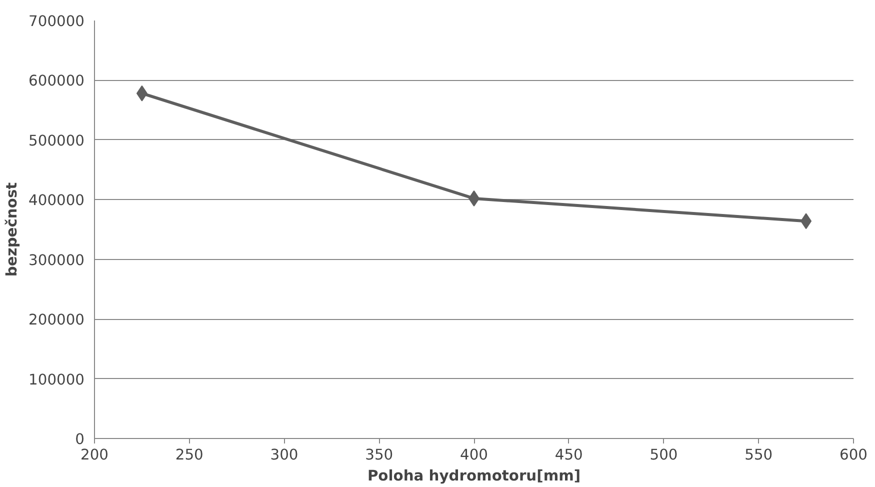 The width and height of the screenshot is (875, 487). I want to click on y-tick-label: 300000, so click(56, 260).